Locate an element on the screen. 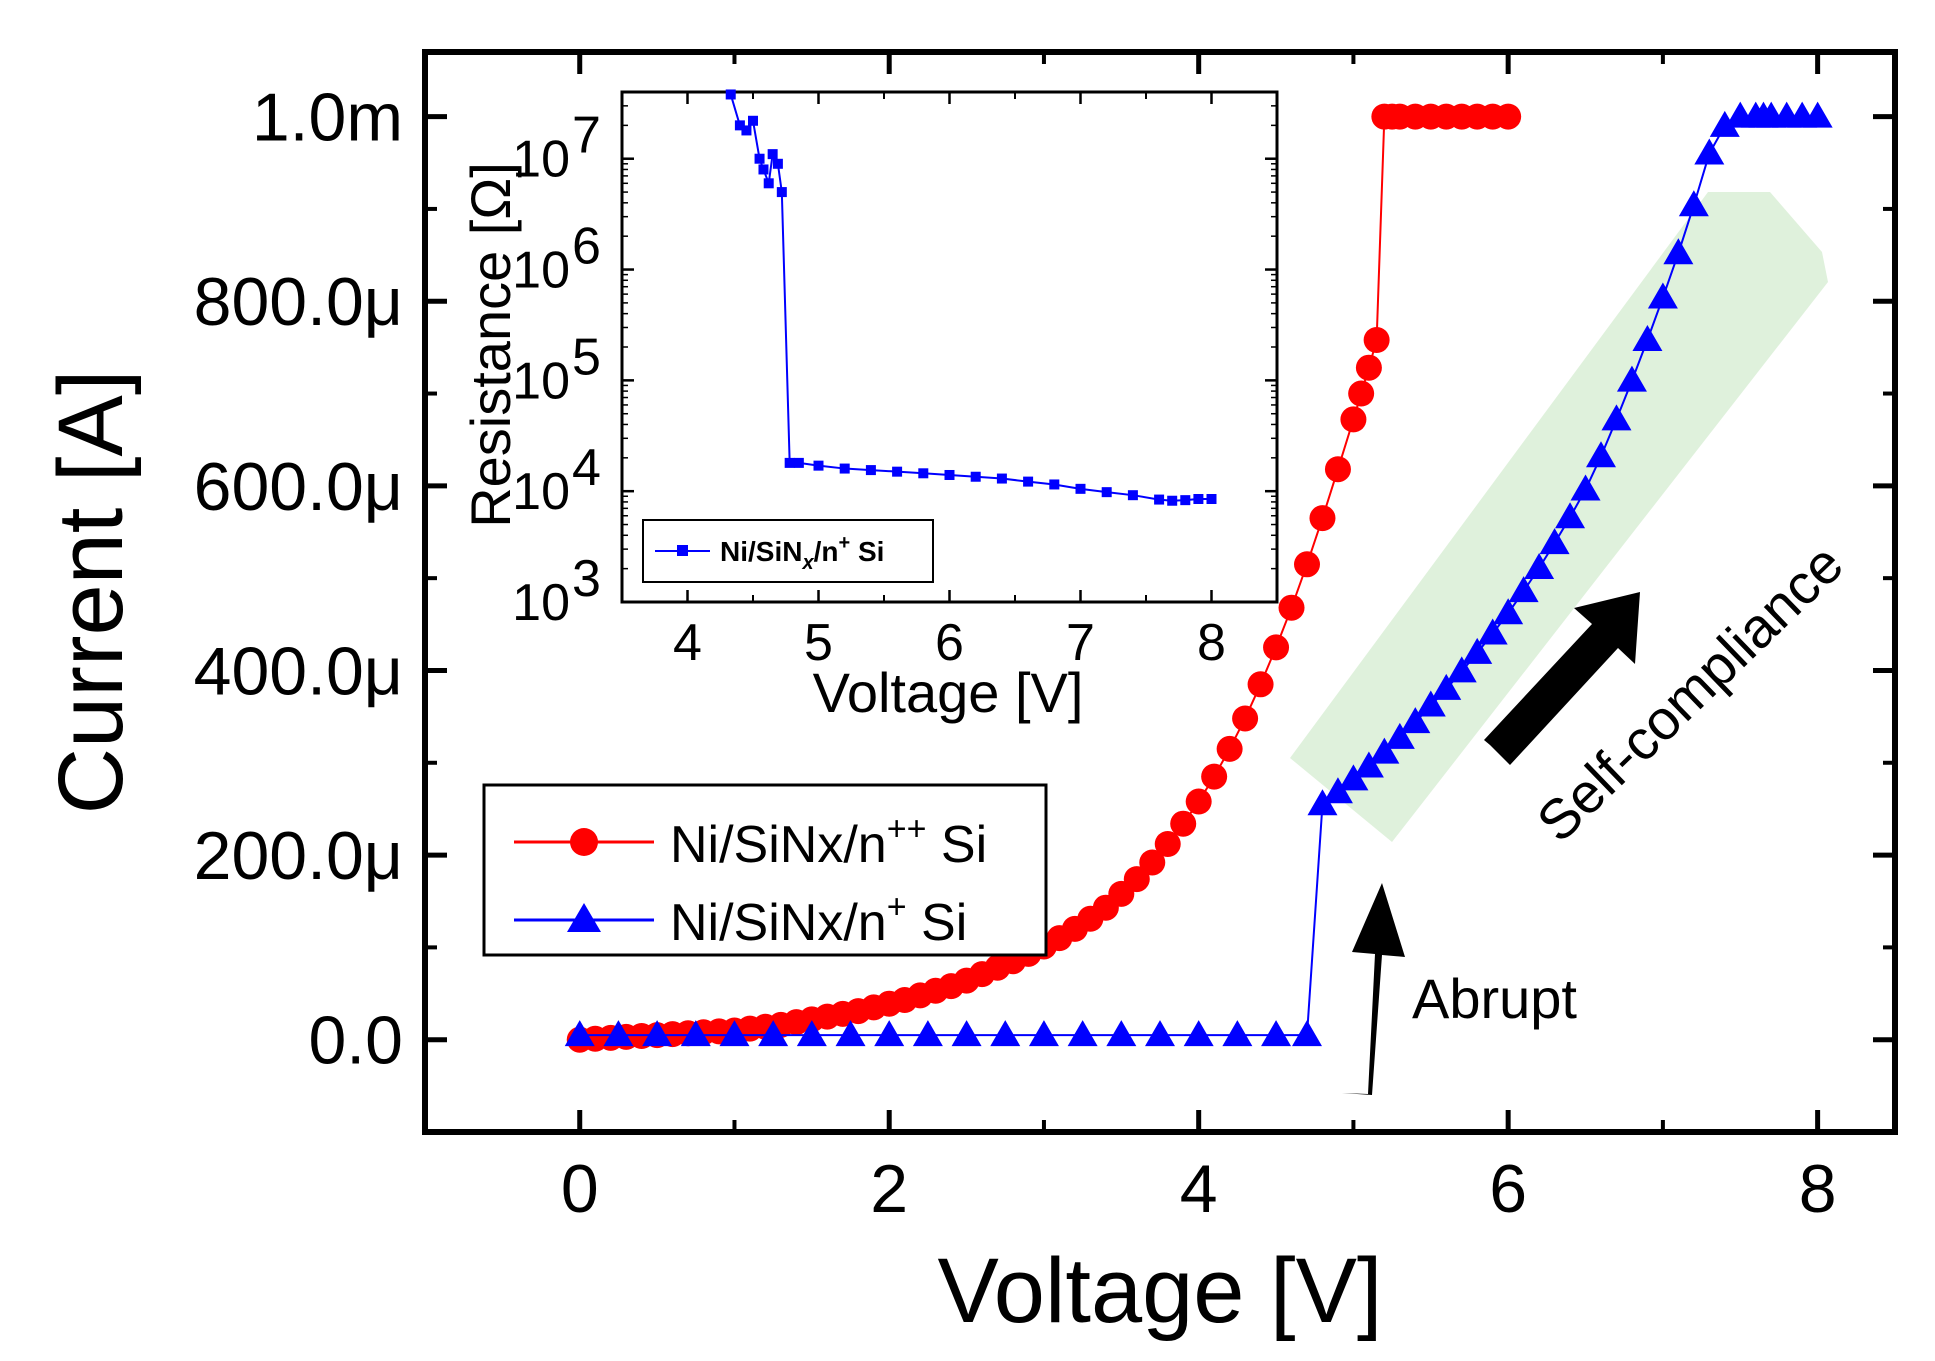 The height and width of the screenshot is (1361, 1935). main-x-tick-label: 2 is located at coordinates (889, 1189).